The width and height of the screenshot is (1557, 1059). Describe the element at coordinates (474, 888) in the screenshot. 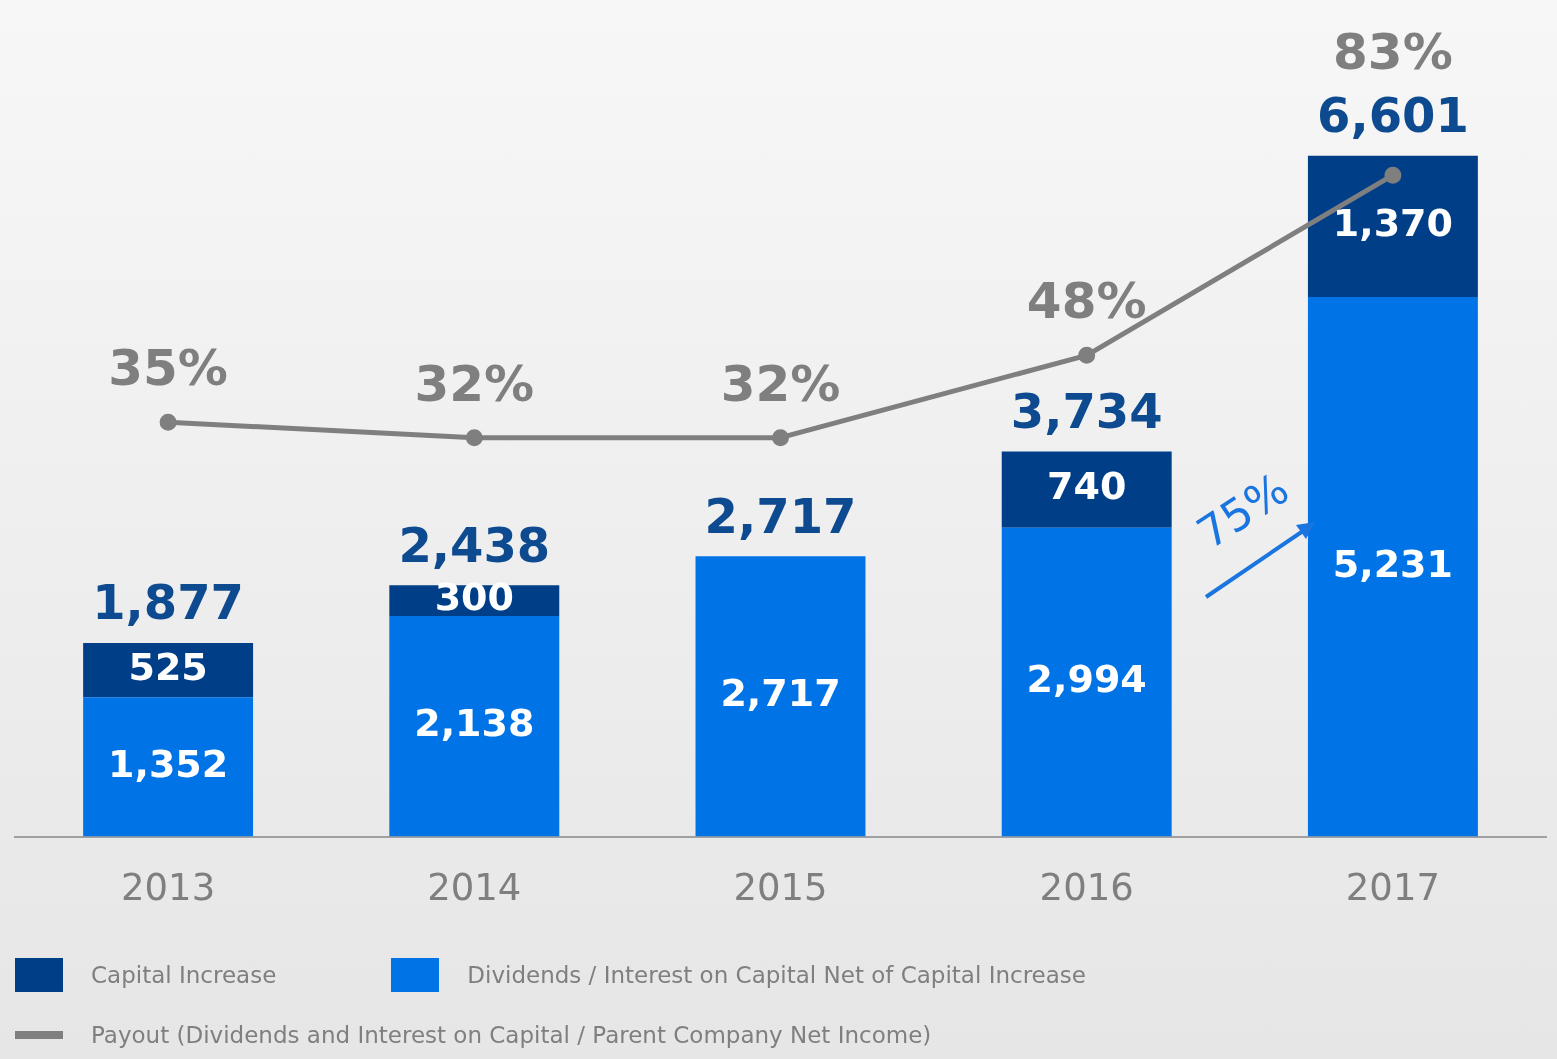

I see `x-tick-label: 2014` at that location.